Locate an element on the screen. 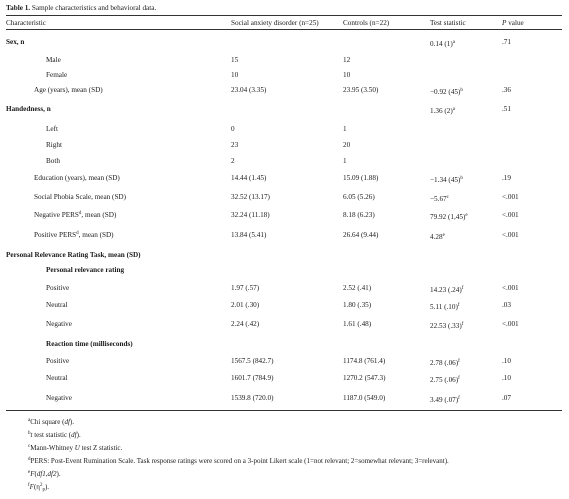 This screenshot has width=569, height=499. footnote-b: bt test statistic (df). is located at coordinates (54, 435).